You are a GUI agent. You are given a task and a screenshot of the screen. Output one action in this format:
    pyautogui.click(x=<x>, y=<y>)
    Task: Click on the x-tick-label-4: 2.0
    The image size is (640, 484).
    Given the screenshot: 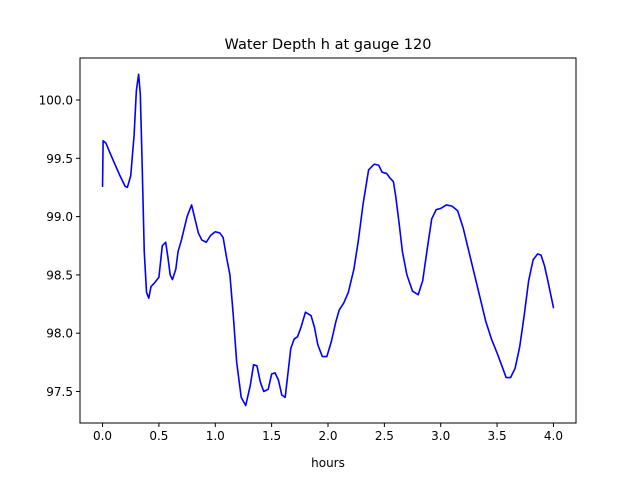 What is the action you would take?
    pyautogui.click(x=327, y=436)
    